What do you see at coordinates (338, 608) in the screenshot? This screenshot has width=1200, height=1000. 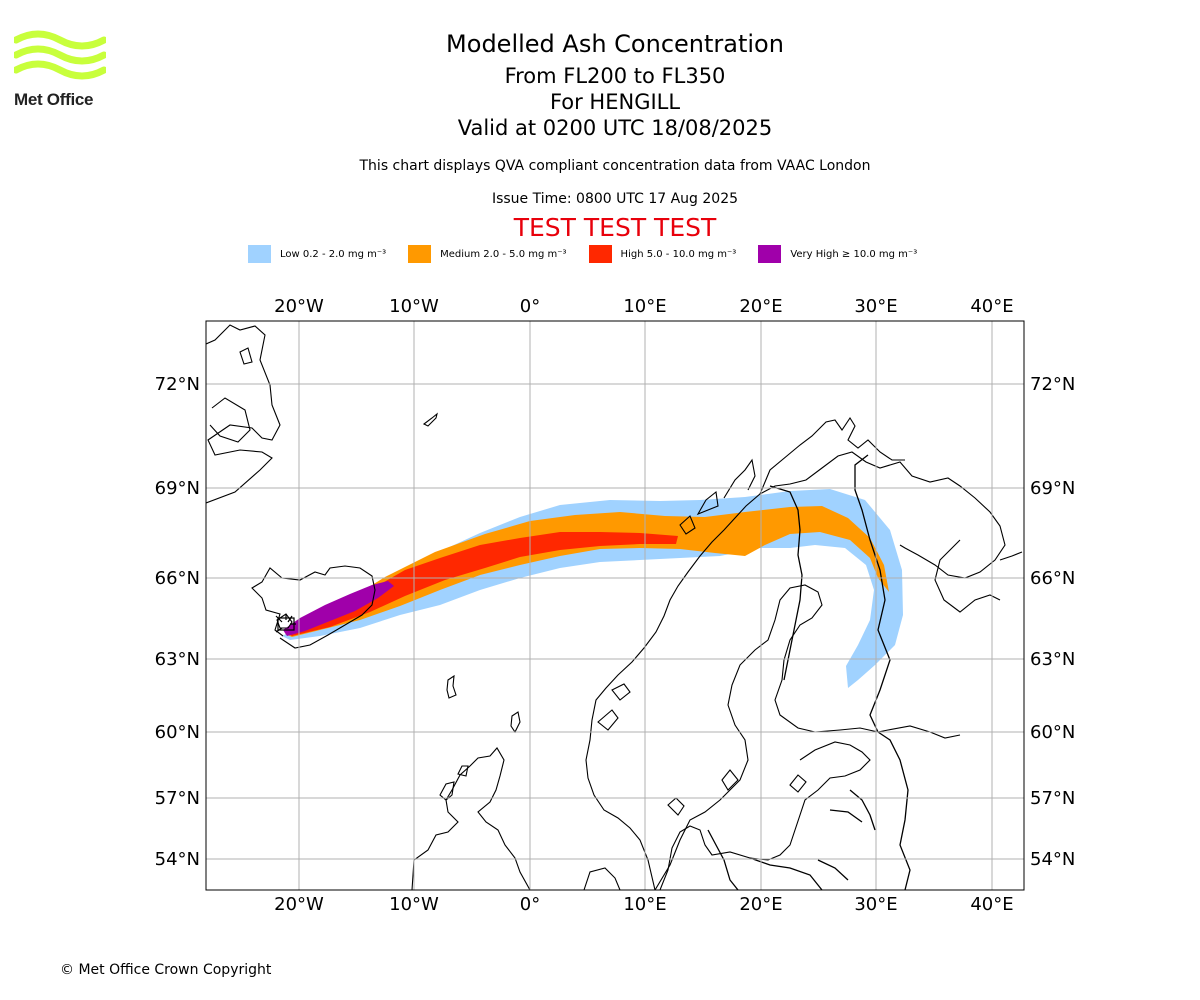 I see `ash-very-high-layer` at bounding box center [338, 608].